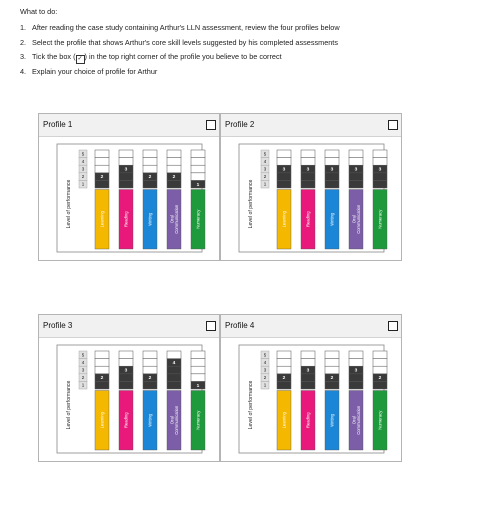  What do you see at coordinates (23, 57) in the screenshot?
I see `step-number: 3.` at bounding box center [23, 57].